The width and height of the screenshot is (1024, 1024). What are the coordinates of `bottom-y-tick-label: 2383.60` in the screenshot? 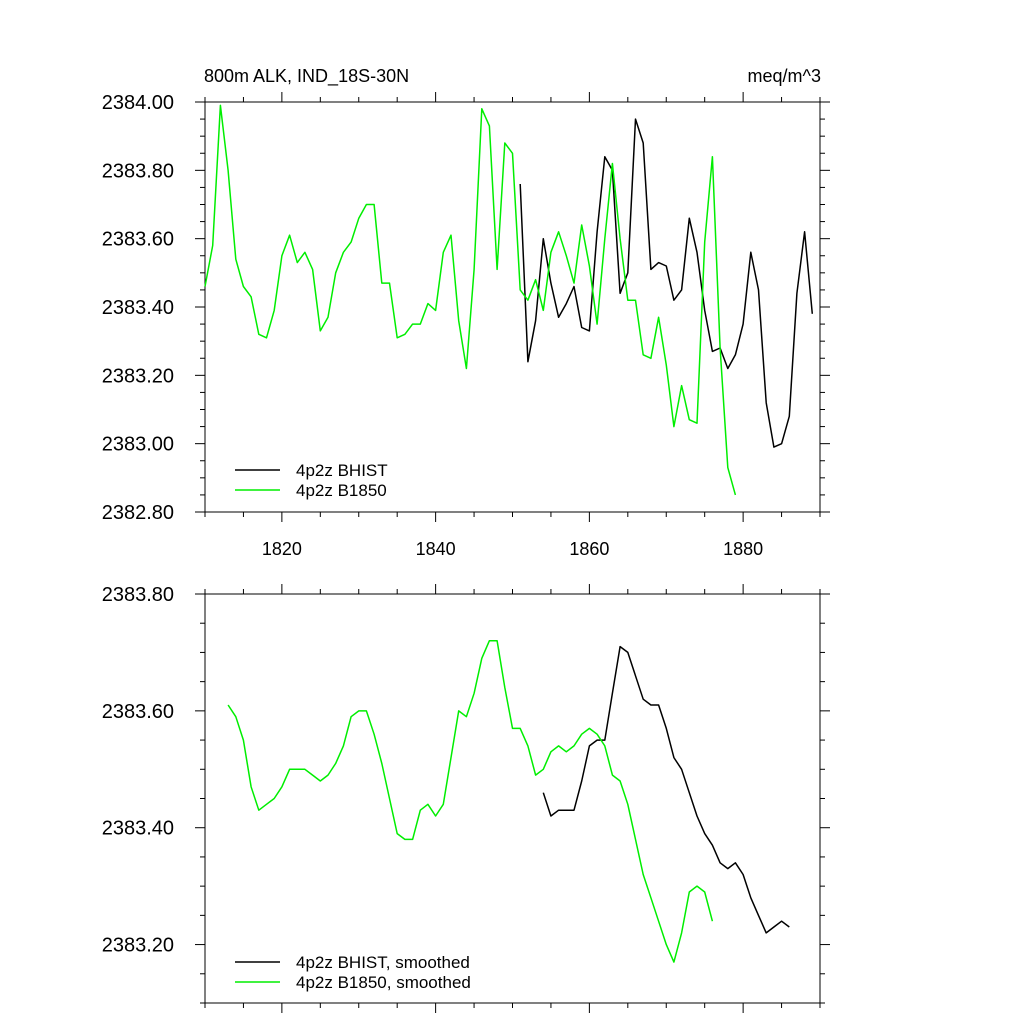 It's located at (138, 712).